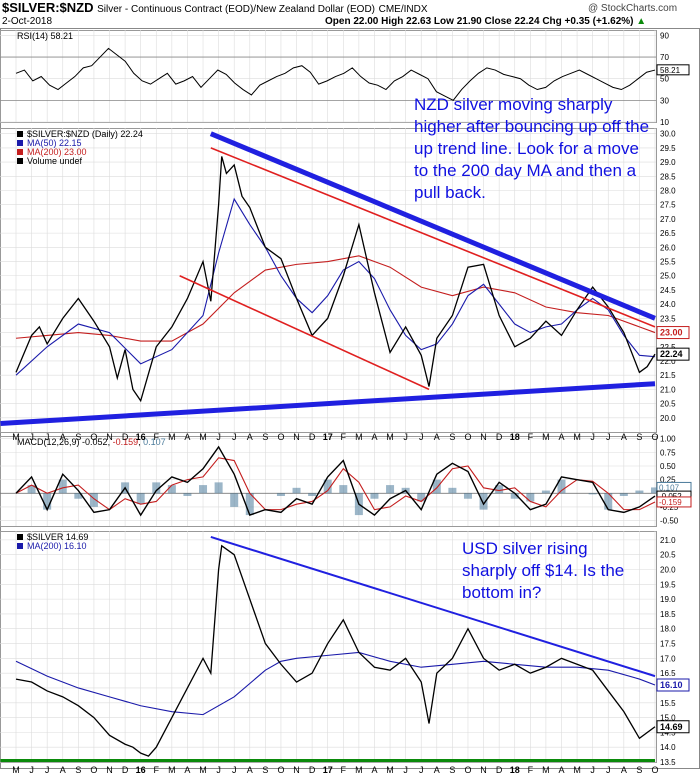 This screenshot has height=780, width=700. I want to click on y-tick-label: 0.25, so click(668, 480).